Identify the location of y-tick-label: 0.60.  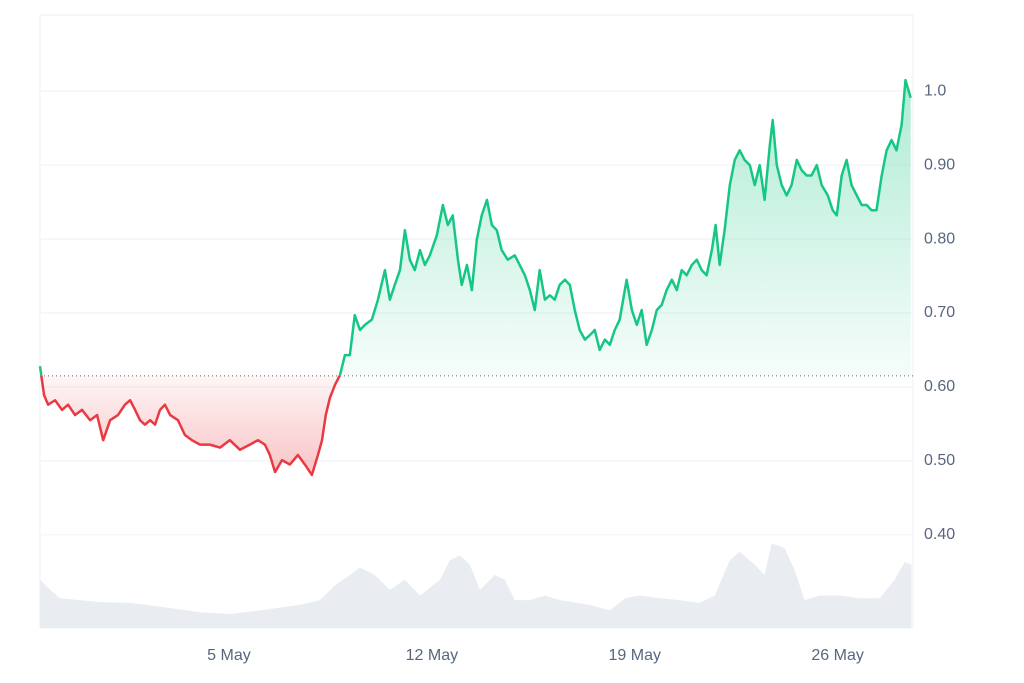
(939, 386).